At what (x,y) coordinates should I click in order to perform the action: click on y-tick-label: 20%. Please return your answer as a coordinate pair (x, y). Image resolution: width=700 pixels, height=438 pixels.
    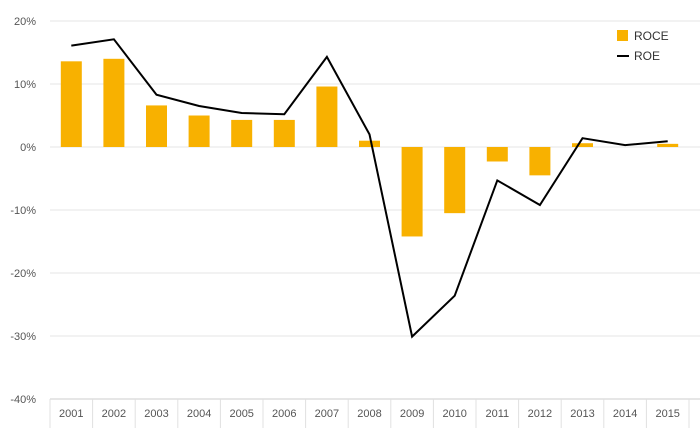
    Looking at the image, I should click on (25, 22).